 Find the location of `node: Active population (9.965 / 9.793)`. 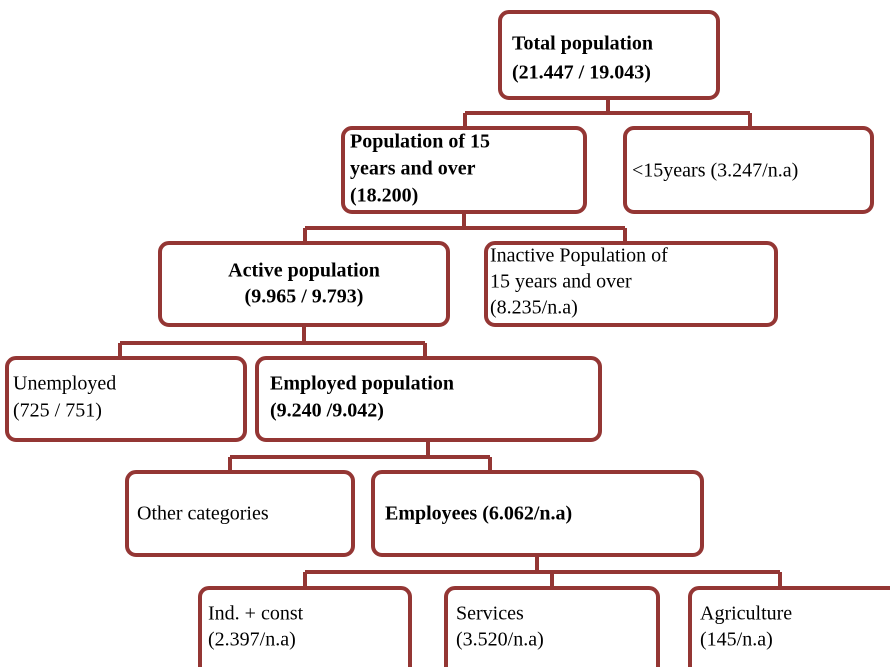

node: Active population (9.965 / 9.793) is located at coordinates (304, 284).